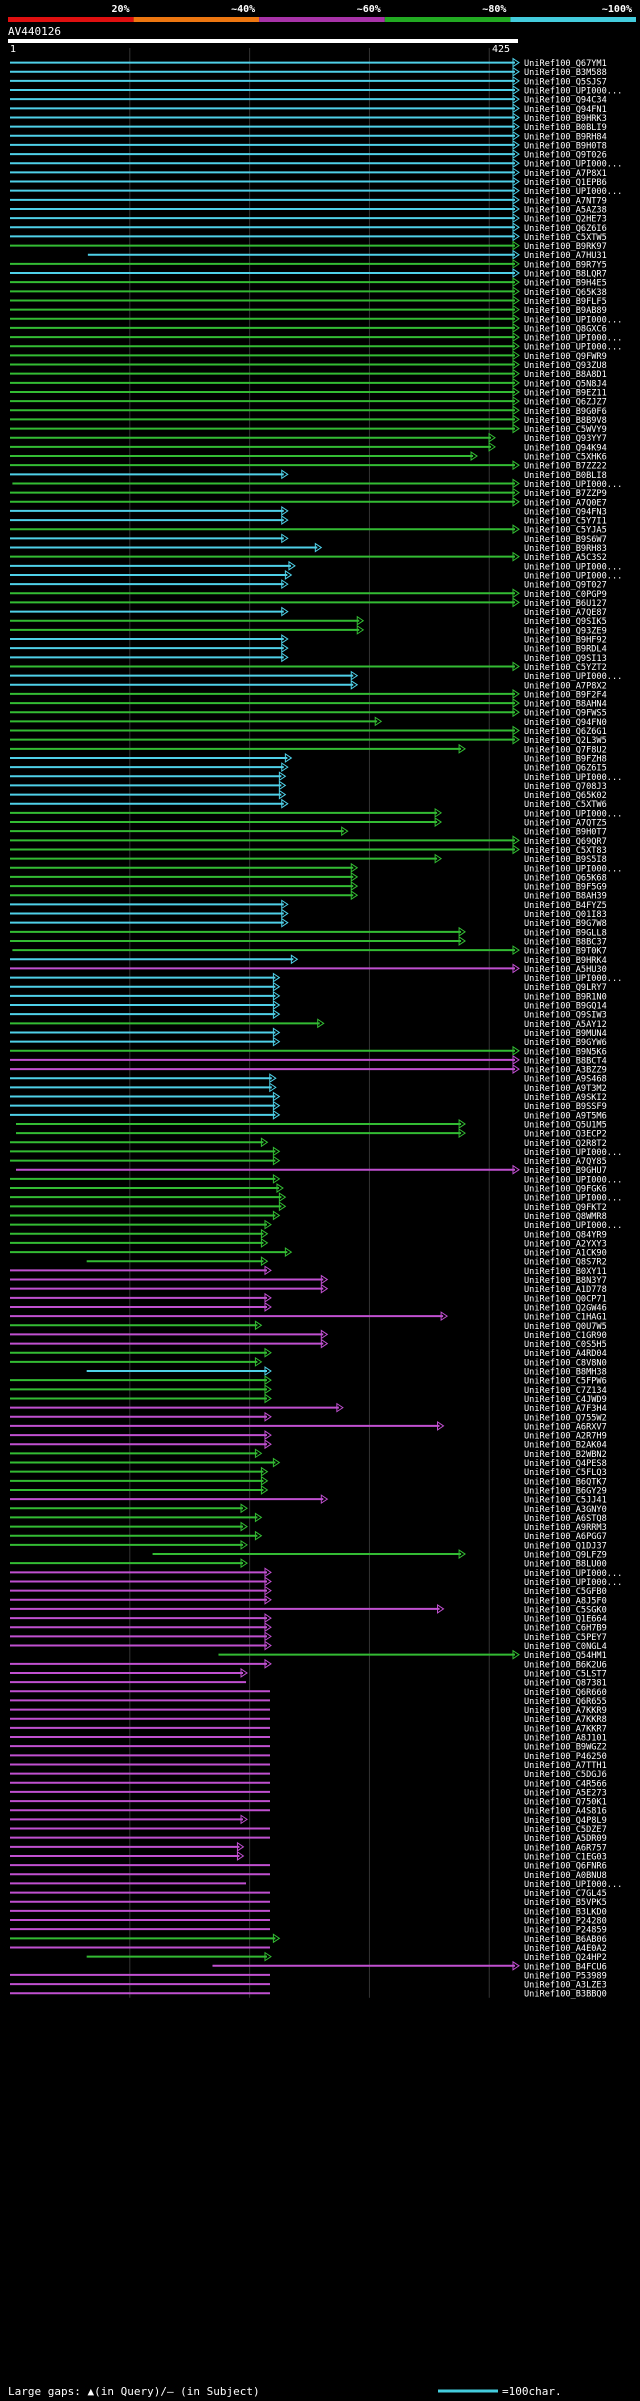 This screenshot has width=640, height=2401. Describe the element at coordinates (565, 1748) in the screenshot. I see `hit-label: UniRef100_B9WGZ2` at that location.